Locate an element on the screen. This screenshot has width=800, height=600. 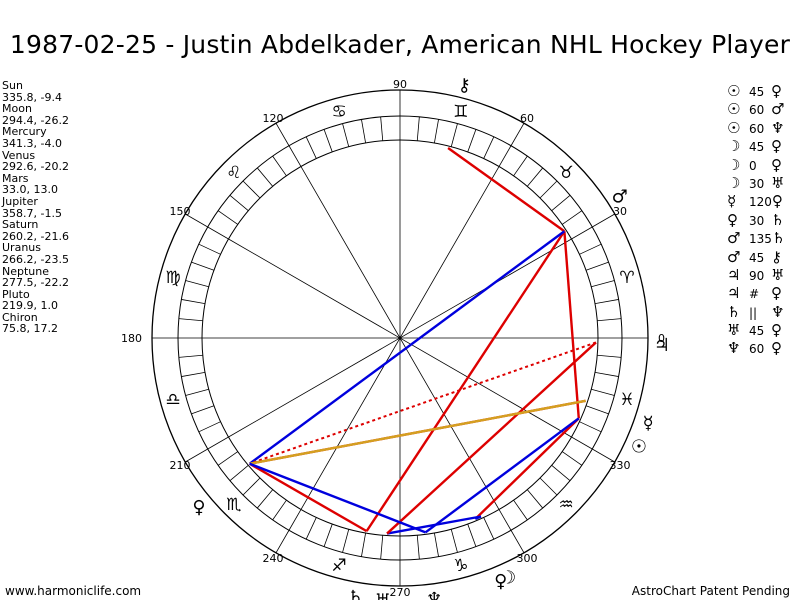
planet-values-mercury: 341.3, -4.0 is located at coordinates (32, 143).